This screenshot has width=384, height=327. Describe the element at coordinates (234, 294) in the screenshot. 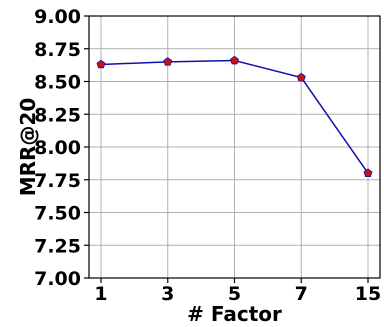

I see `x-tick-label: 5` at that location.